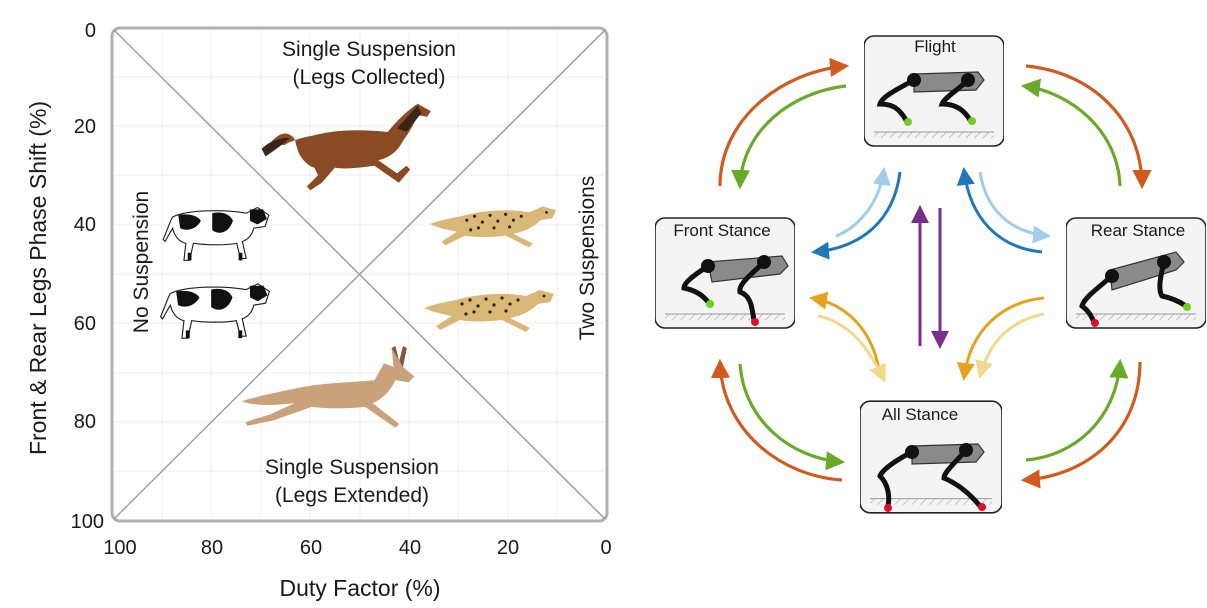 The width and height of the screenshot is (1207, 608). I want to click on transition-arrows-blue, so click(931, 213).